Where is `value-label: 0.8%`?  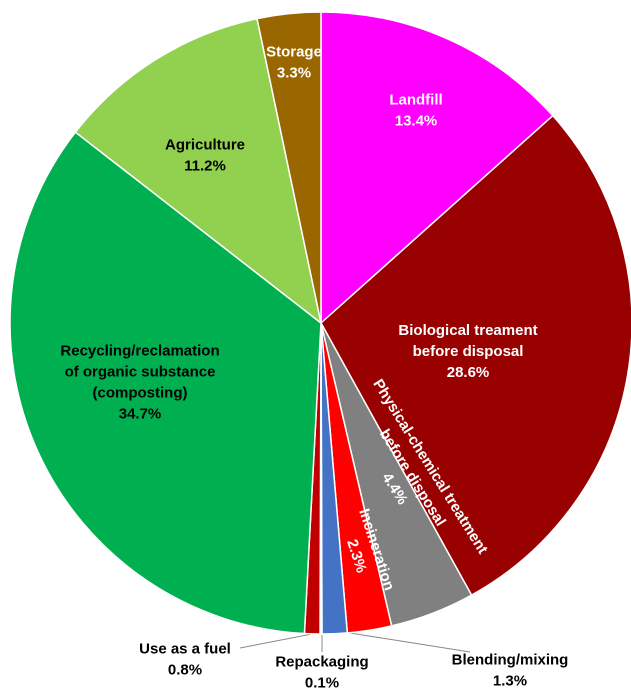
value-label: 0.8% is located at coordinates (185, 669).